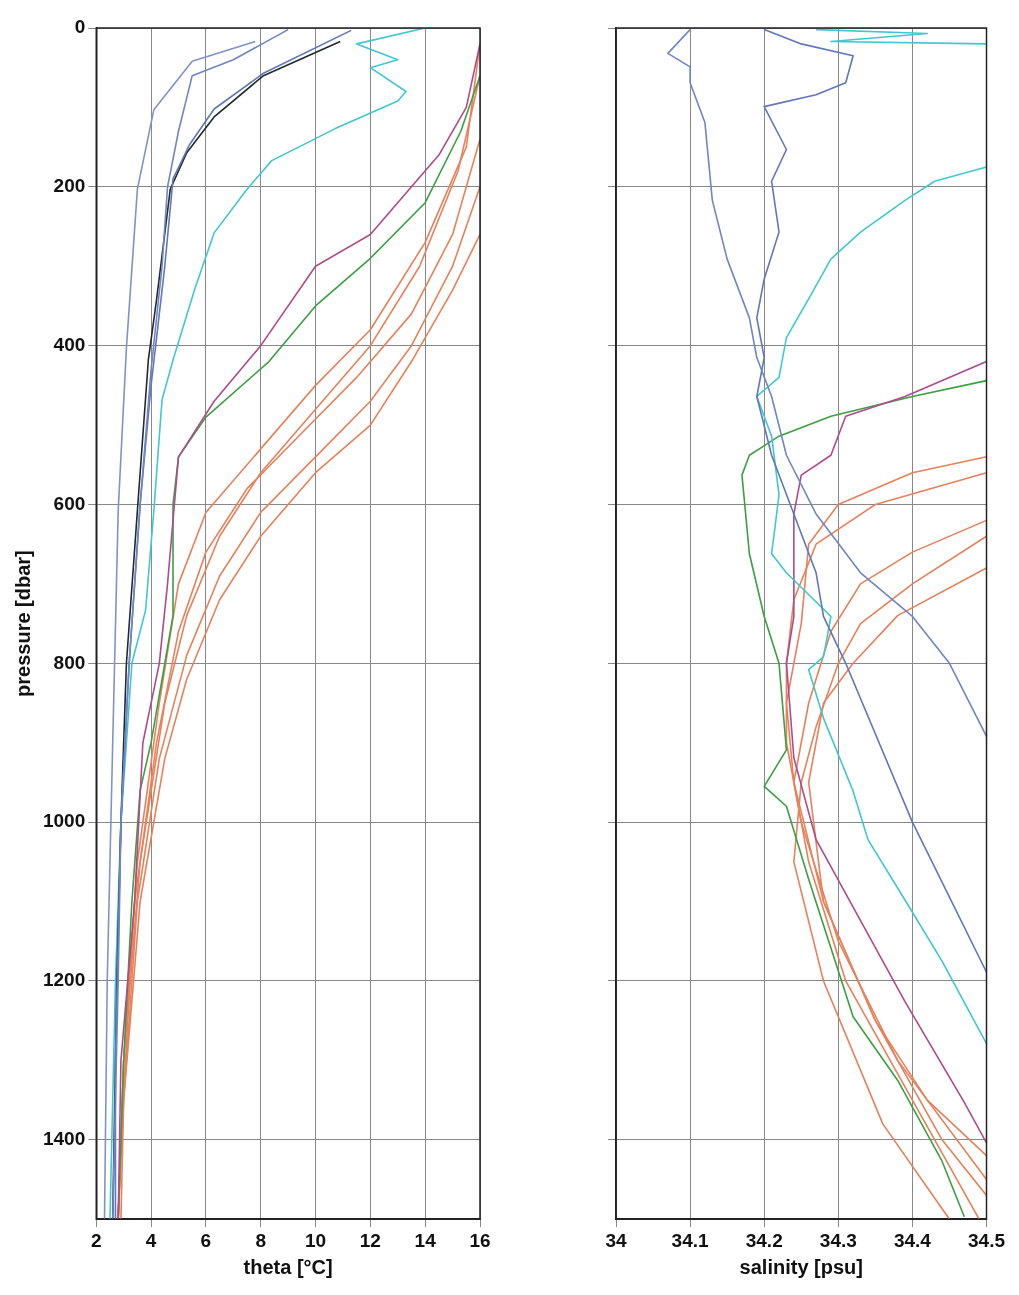 The image size is (1019, 1295). I want to click on x-axis-title: theta [°C], so click(288, 1266).